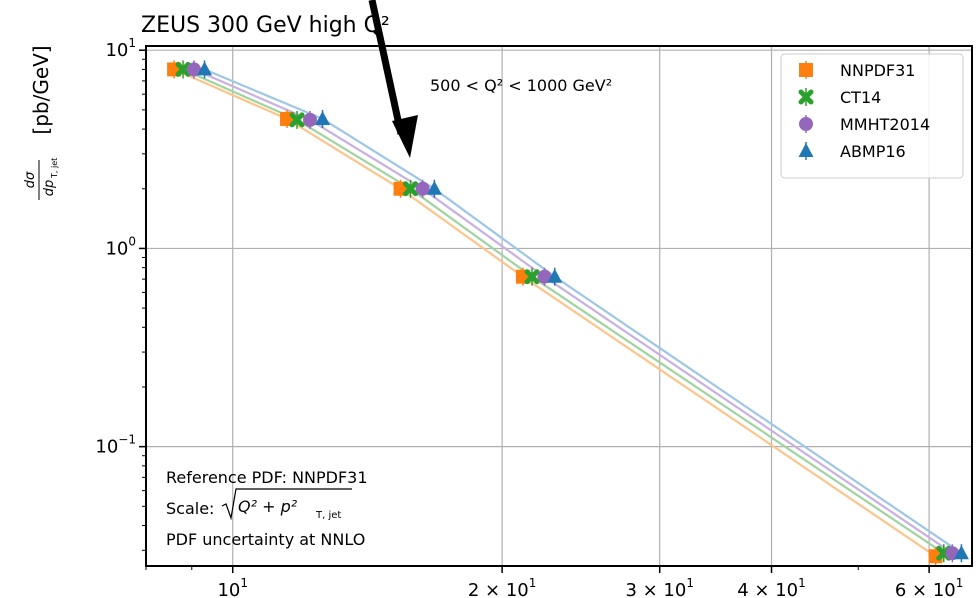 The image size is (978, 598). What do you see at coordinates (873, 151) in the screenshot?
I see `legend-label-abmp16: ABMP16` at bounding box center [873, 151].